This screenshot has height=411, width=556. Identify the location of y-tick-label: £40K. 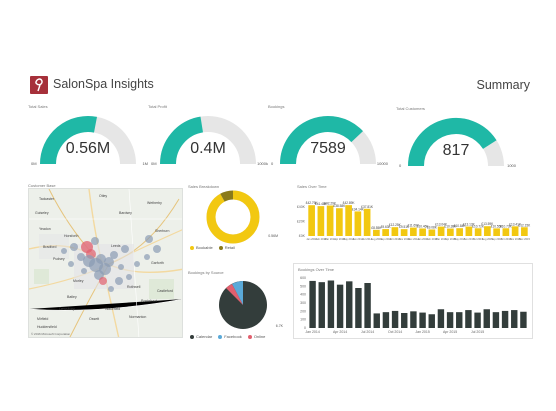
(301, 207).